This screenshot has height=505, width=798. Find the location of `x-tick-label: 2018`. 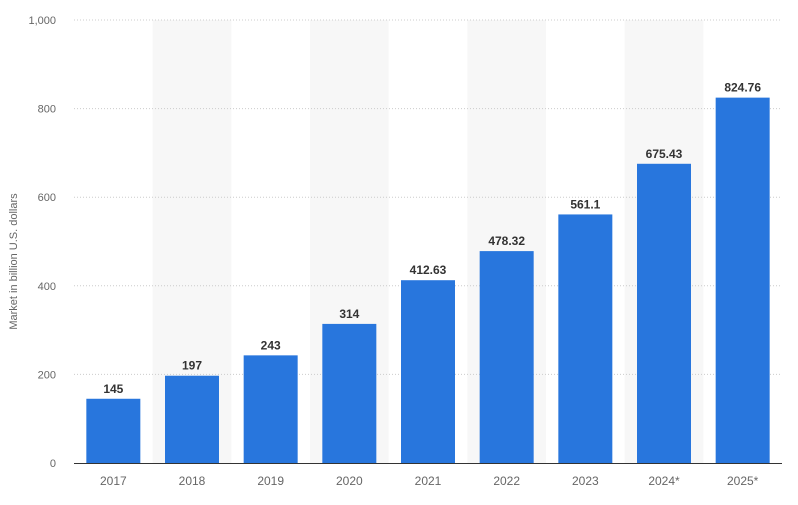

x-tick-label: 2018 is located at coordinates (192, 481).